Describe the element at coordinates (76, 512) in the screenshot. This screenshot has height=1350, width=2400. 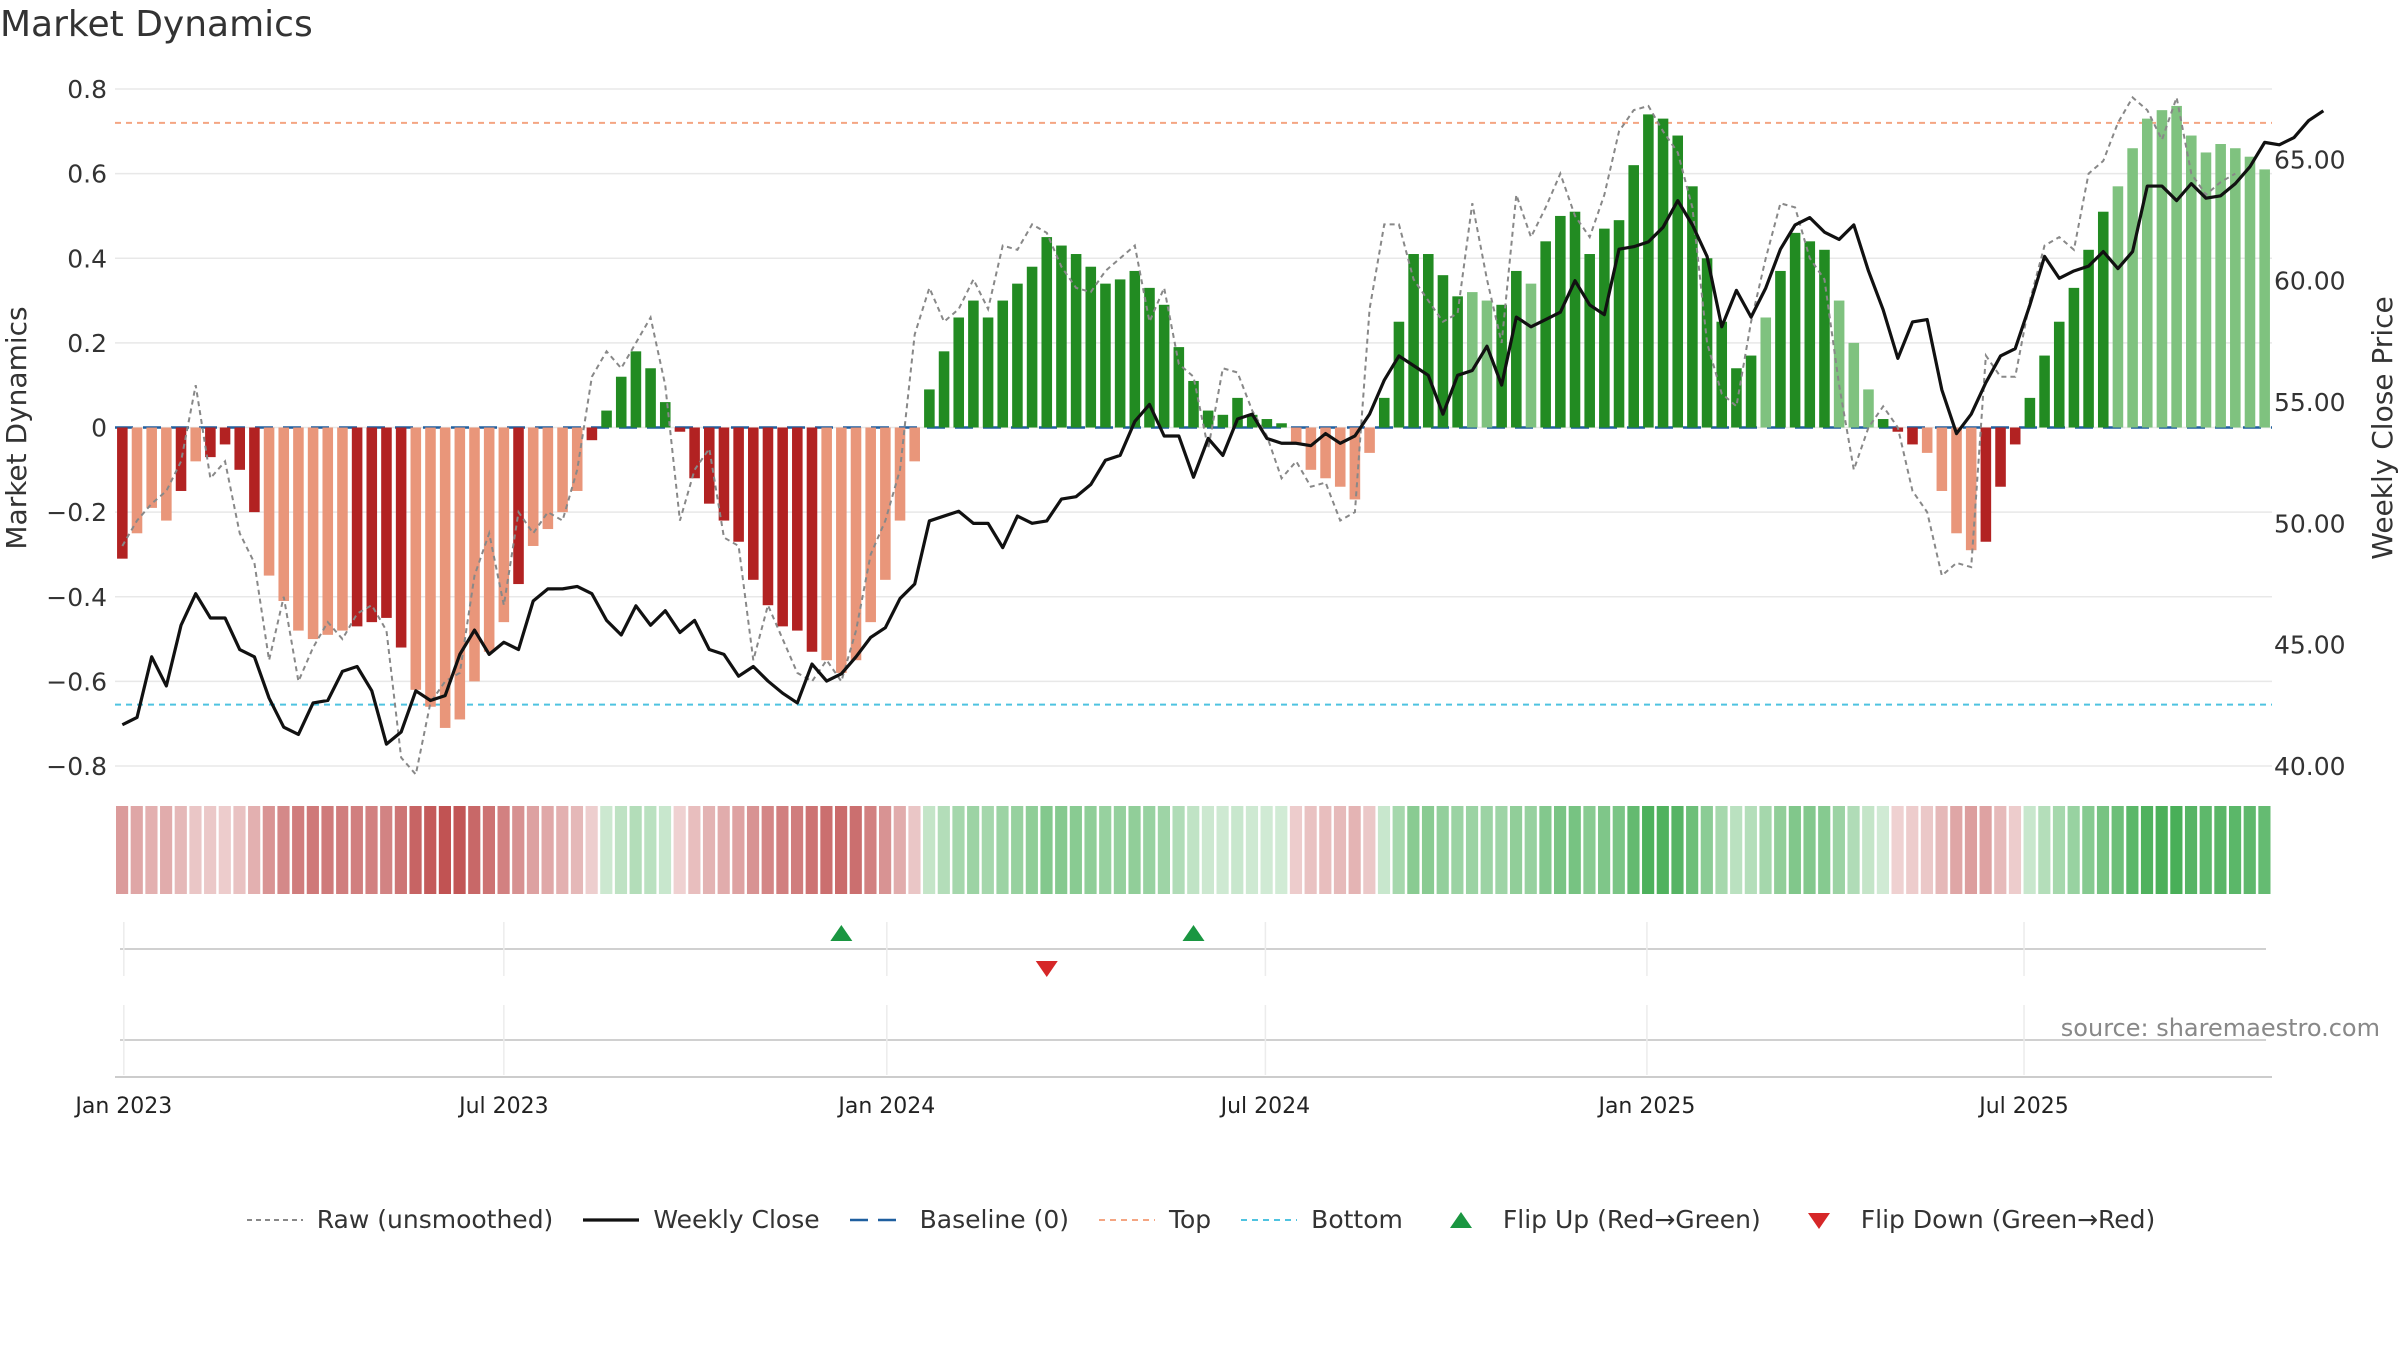
I see `y-left-tick-label: −0.2` at that location.